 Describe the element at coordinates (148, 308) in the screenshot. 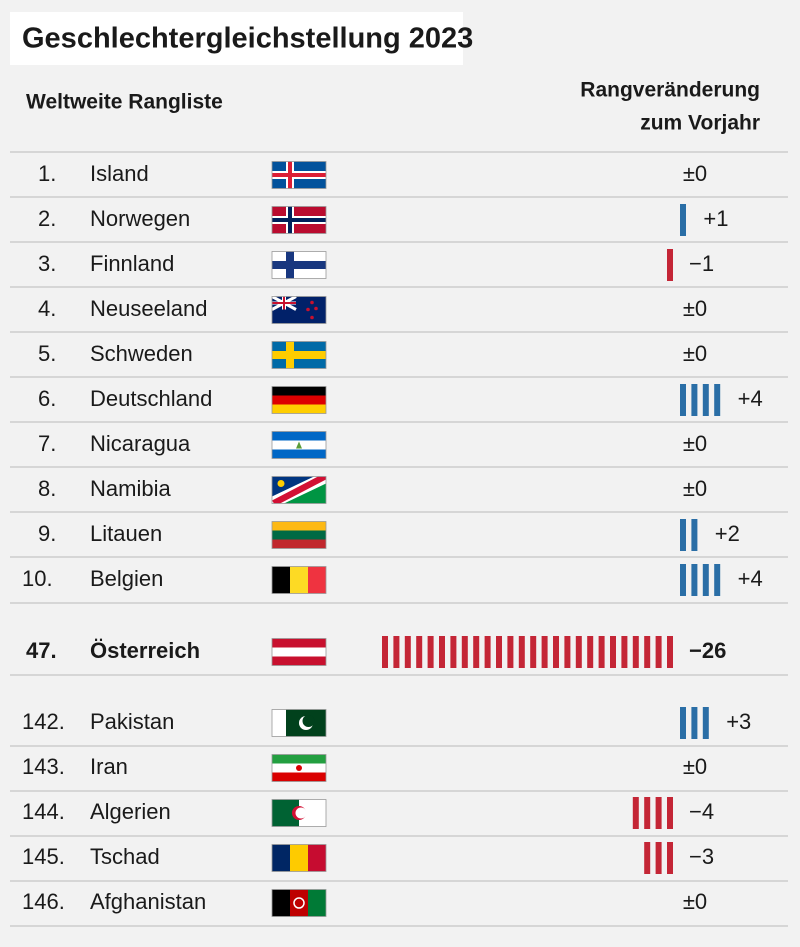

I see `country: Neuseeland` at that location.